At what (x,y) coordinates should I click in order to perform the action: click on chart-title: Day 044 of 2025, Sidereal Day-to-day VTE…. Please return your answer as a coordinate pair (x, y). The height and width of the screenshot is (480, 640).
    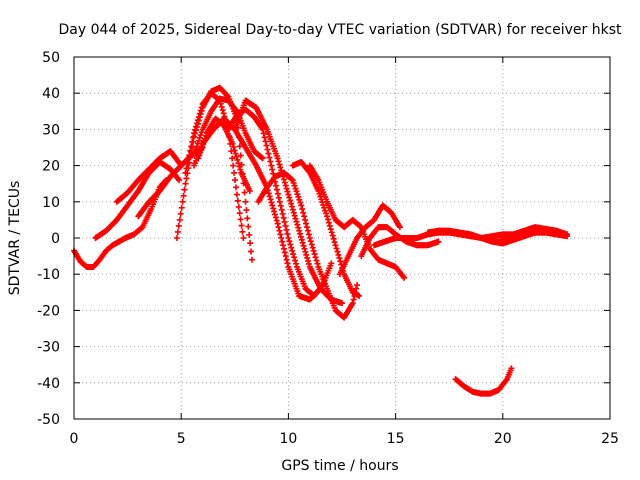
    Looking at the image, I should click on (340, 30).